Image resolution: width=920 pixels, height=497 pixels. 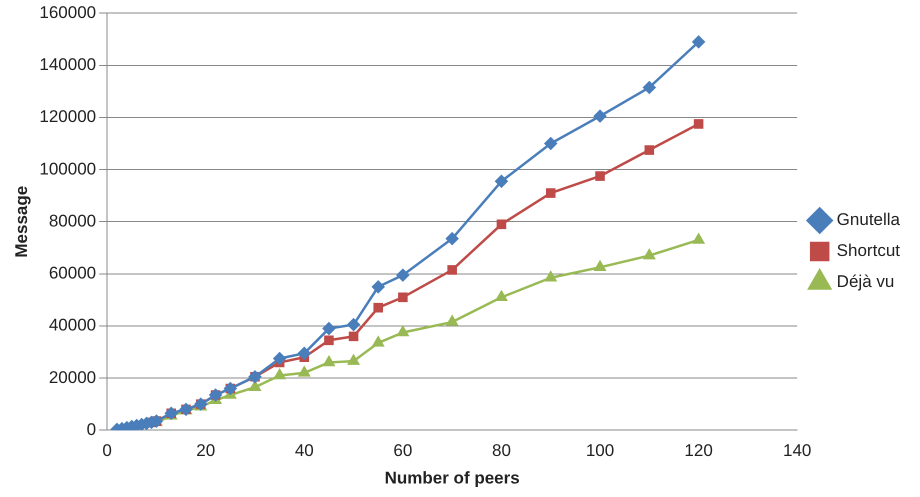 I want to click on y-tick-label: 160000, so click(x=67, y=12).